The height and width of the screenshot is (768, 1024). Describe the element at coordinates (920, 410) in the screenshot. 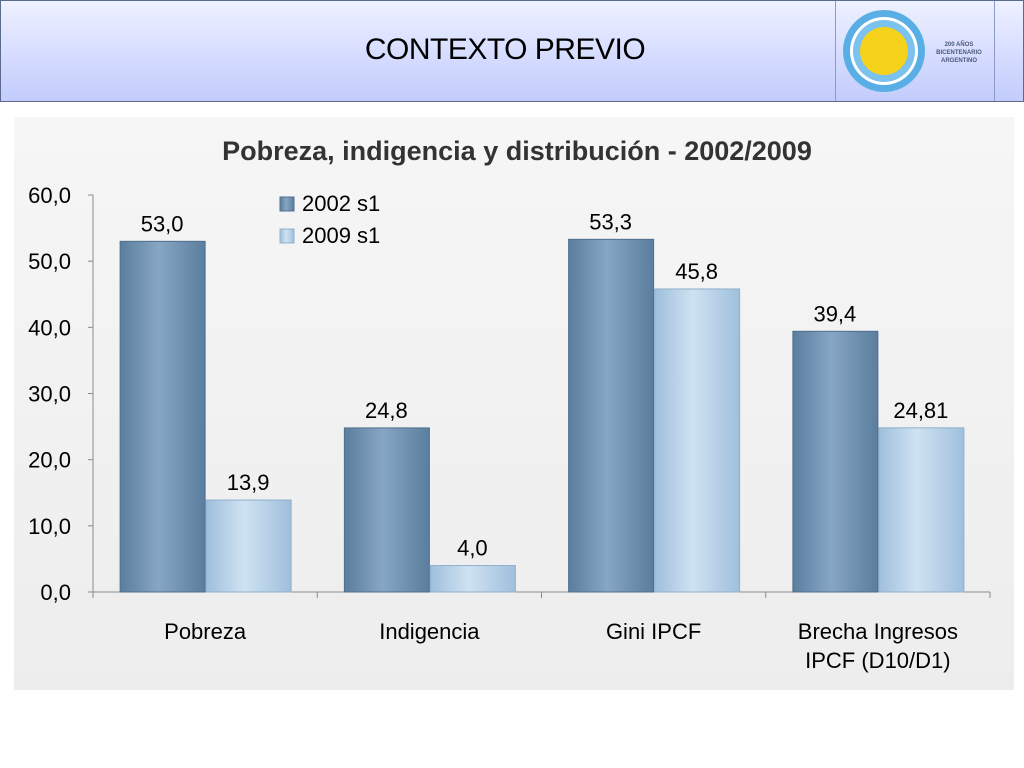

I see `bar-data-label: 24,81` at that location.